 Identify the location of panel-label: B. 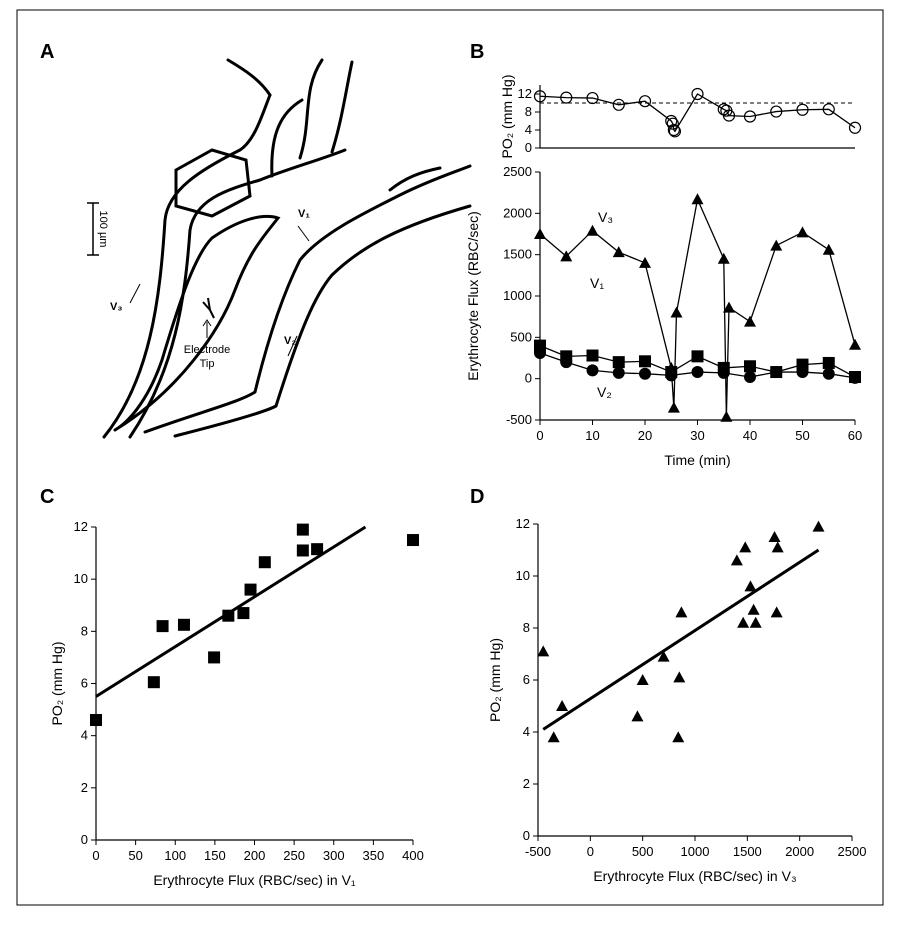
(477, 52).